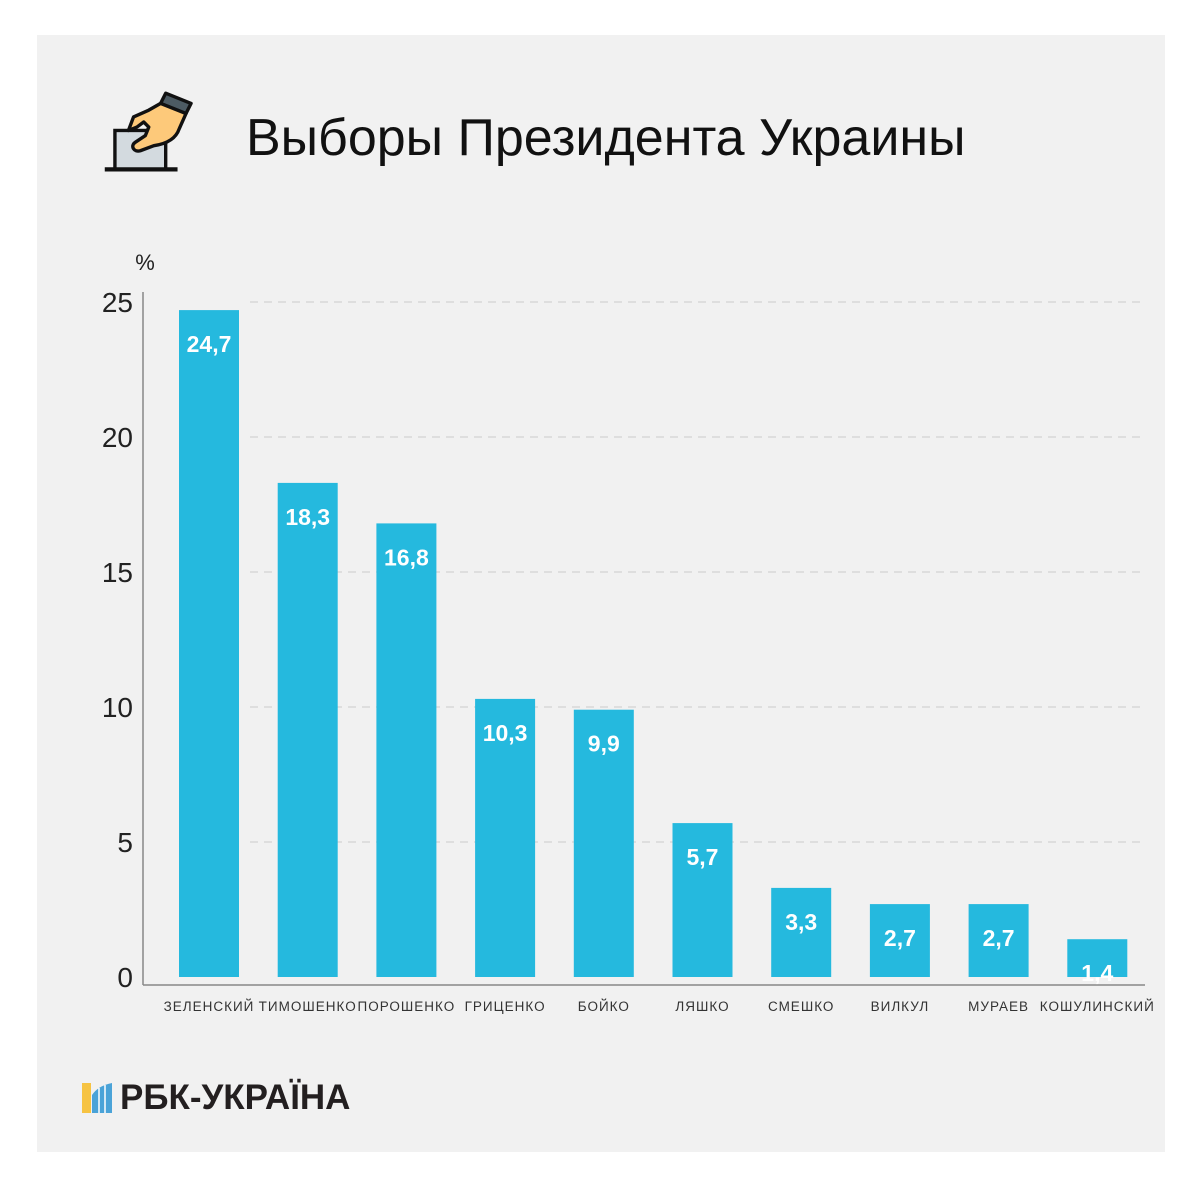 Image resolution: width=1200 pixels, height=1189 pixels. Describe the element at coordinates (606, 138) in the screenshot. I see `chart-title: Выборы Президента Украины` at that location.